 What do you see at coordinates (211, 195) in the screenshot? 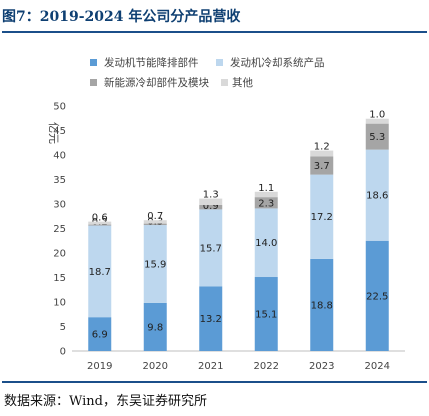
I see `data-label: 1.3` at bounding box center [211, 195].